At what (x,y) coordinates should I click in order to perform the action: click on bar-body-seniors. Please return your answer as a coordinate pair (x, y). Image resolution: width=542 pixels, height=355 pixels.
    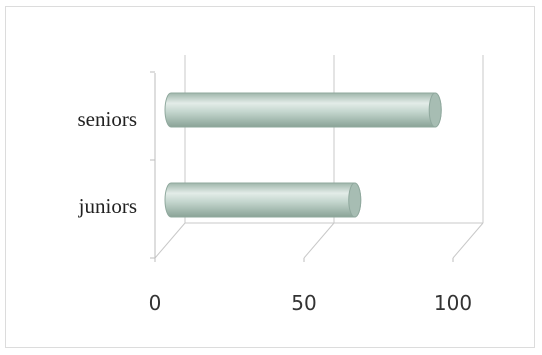
    Looking at the image, I should click on (303, 110).